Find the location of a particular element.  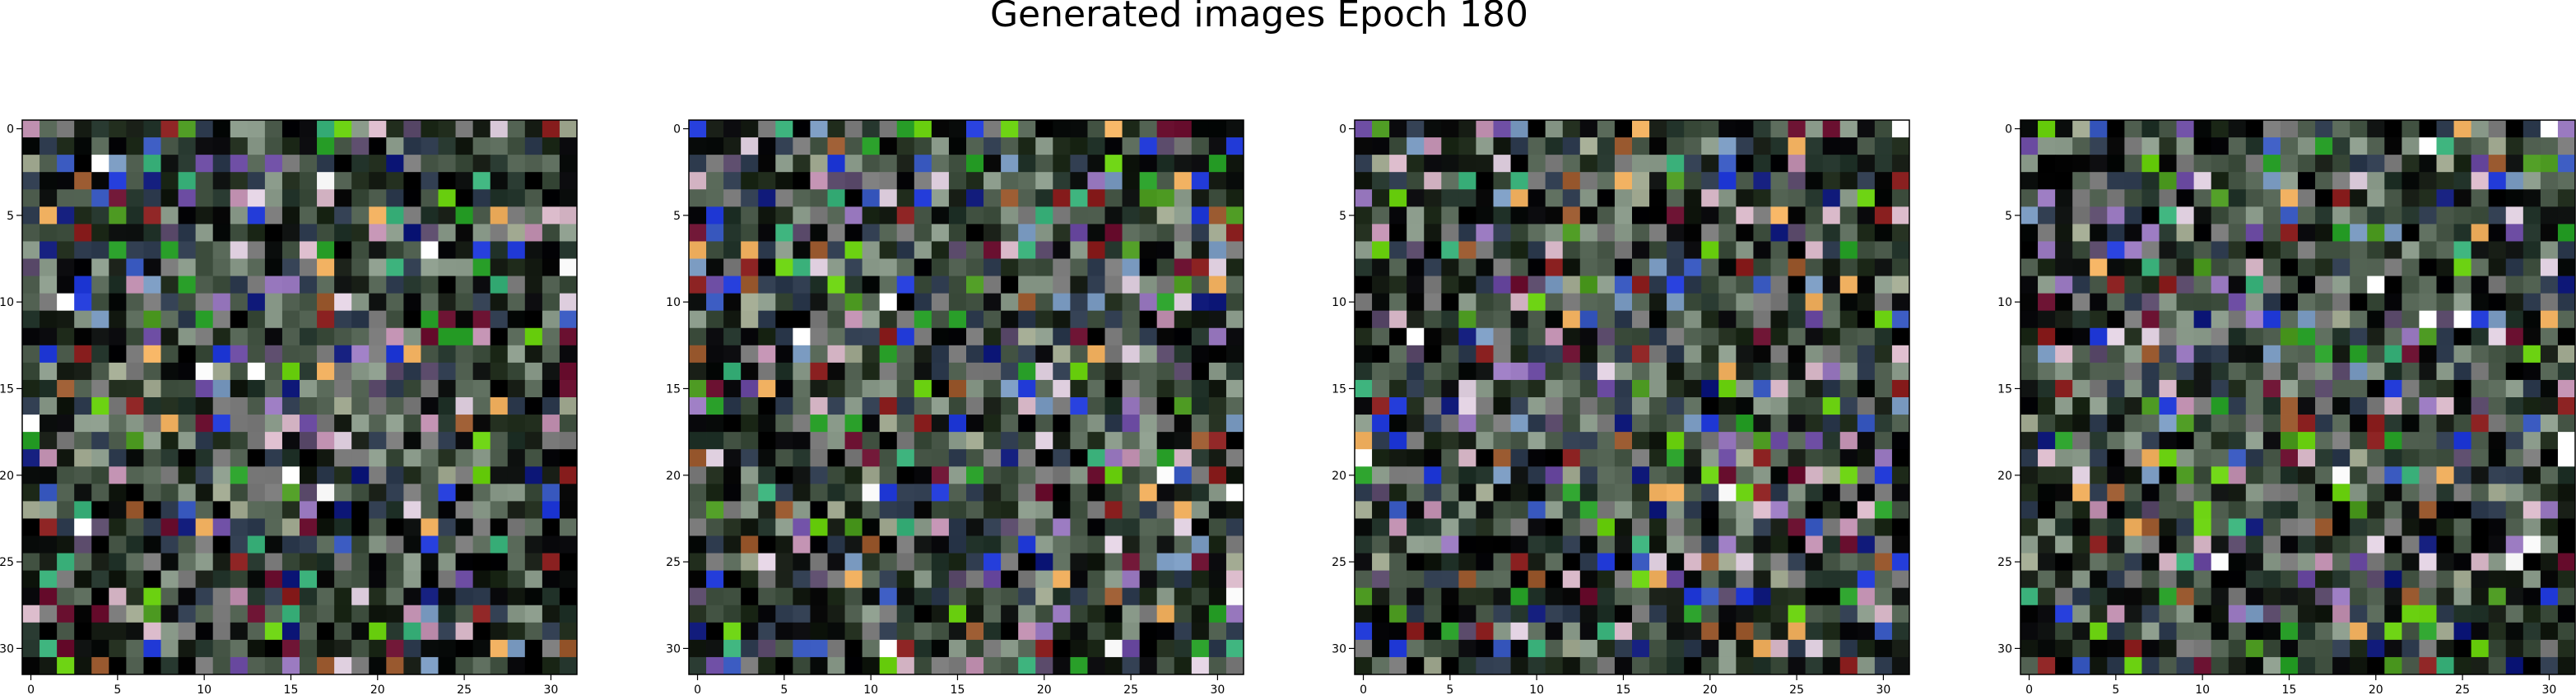

y-tick-label: 30 is located at coordinates (1339, 649).